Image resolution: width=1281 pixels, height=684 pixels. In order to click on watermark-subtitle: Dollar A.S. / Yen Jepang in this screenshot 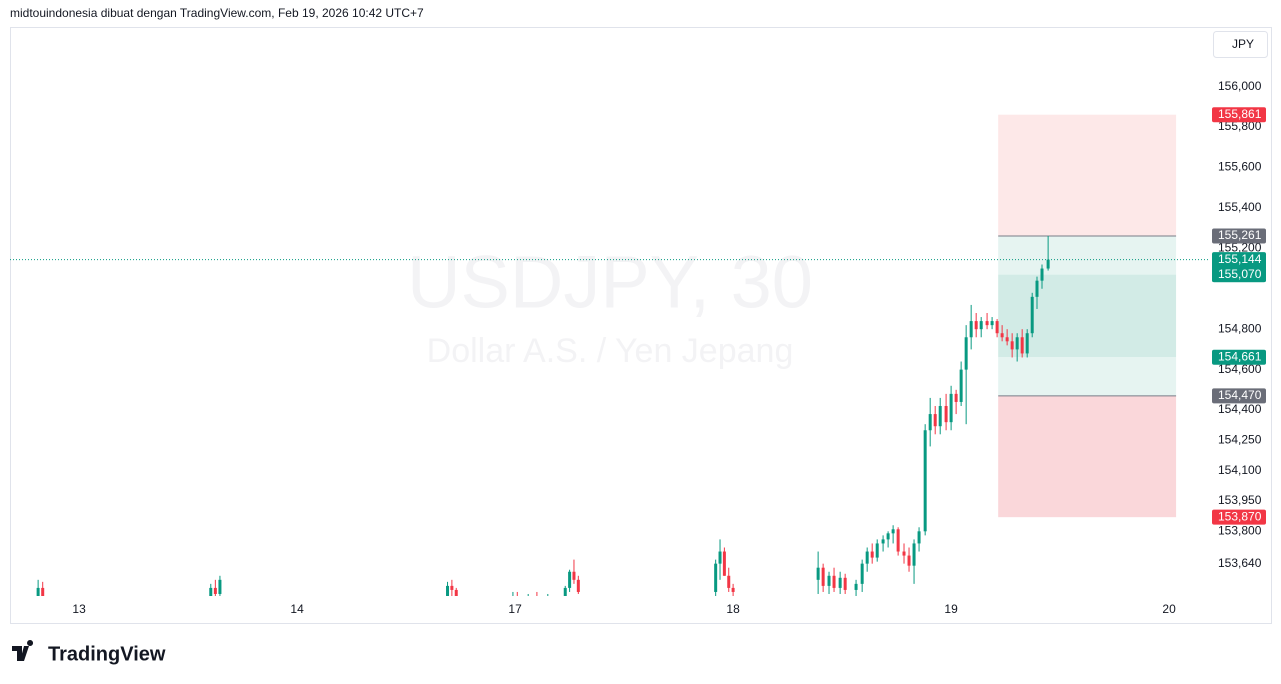, I will do `click(610, 351)`.